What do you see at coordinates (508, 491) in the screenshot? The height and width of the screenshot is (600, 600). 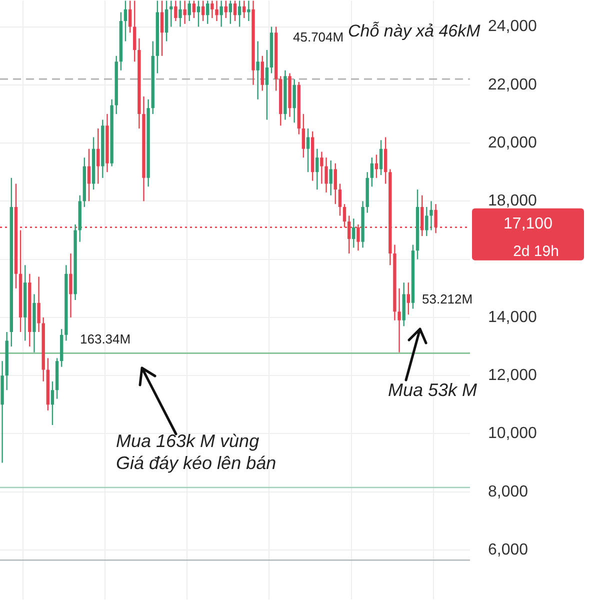 I see `y-tick-label: 8,000` at bounding box center [508, 491].